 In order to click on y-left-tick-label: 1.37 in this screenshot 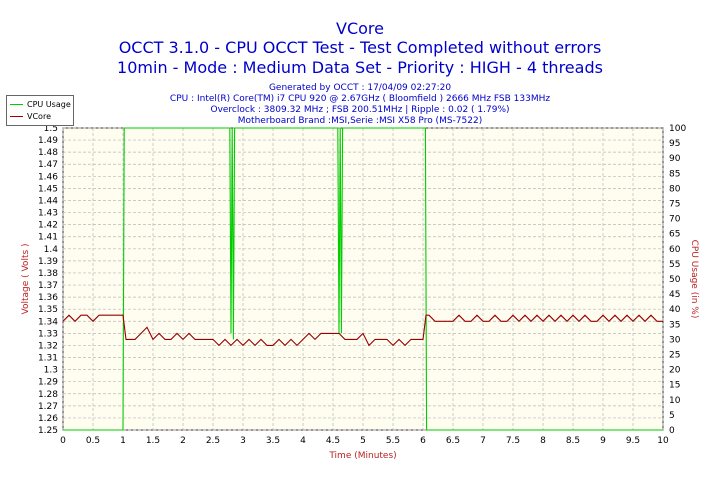, I will do `click(48, 286)`.